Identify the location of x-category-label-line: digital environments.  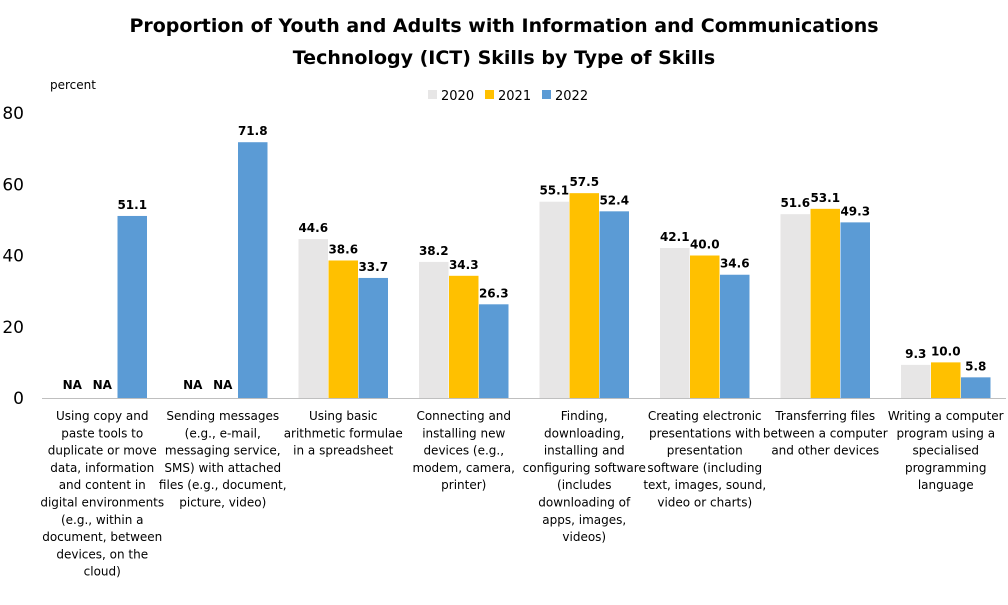
(102, 503).